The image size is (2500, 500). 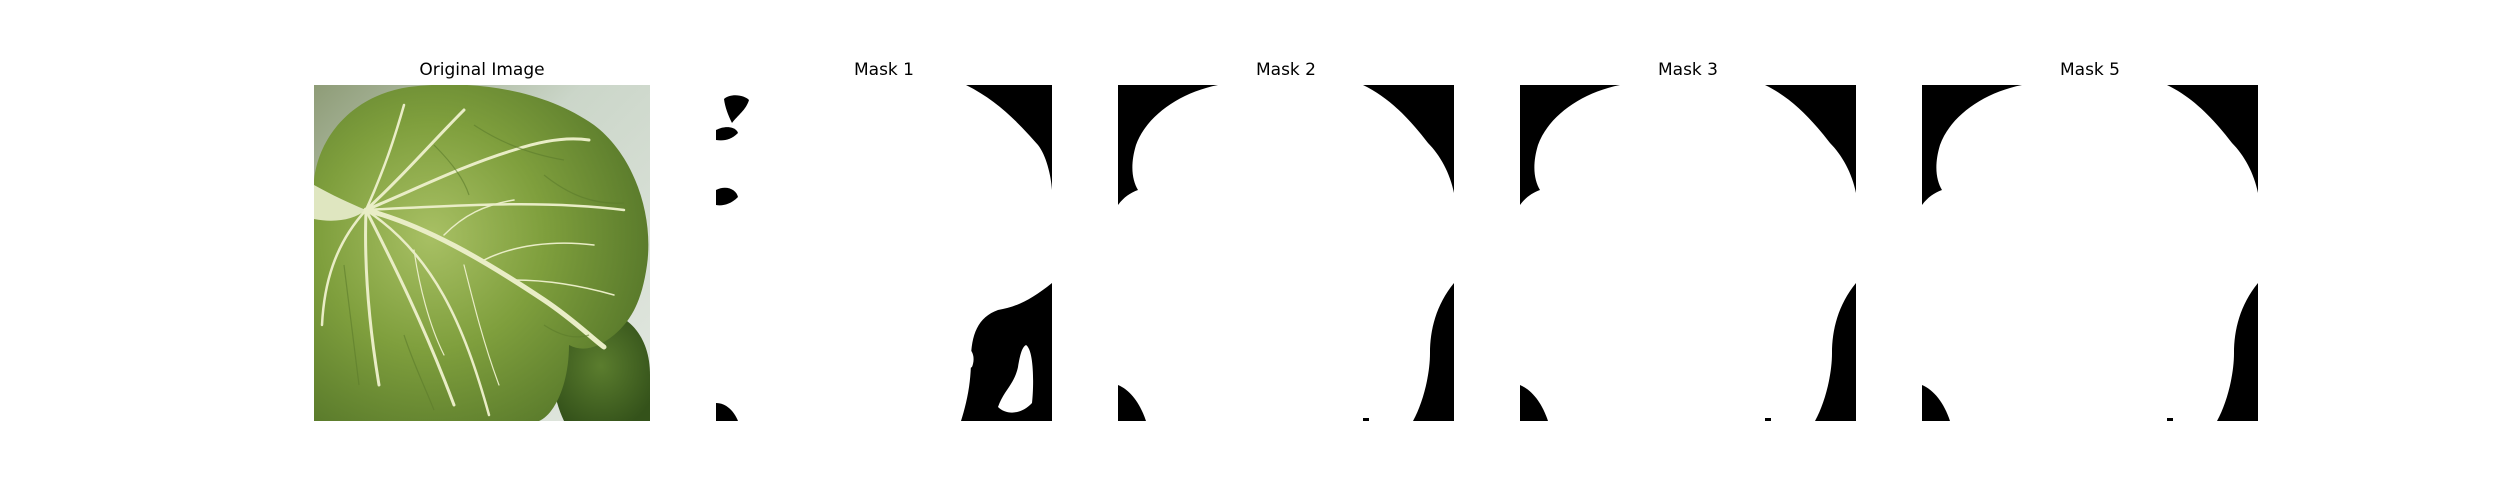 I want to click on panel-mask-3: Mask 3, so click(x=1688, y=241).